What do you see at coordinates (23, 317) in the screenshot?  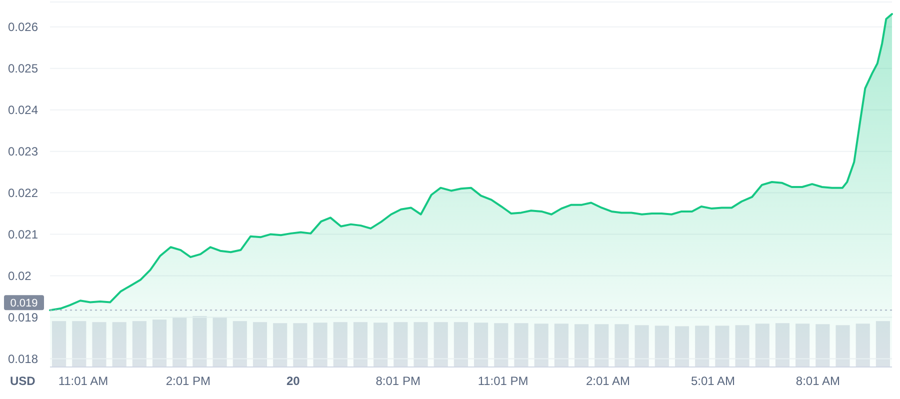 I see `y-tick-label: 0.019` at bounding box center [23, 317].